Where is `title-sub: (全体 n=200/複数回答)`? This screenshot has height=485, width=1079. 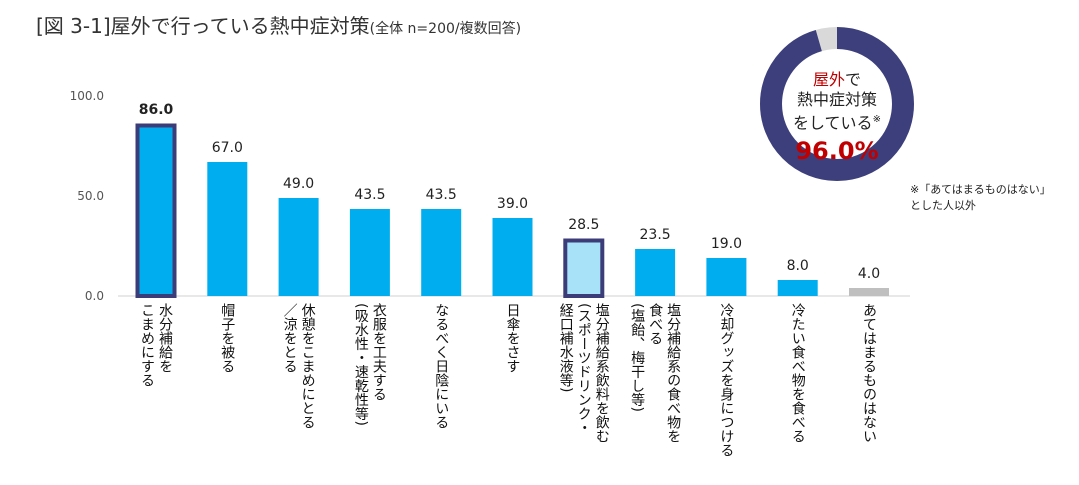 title-sub: (全体 n=200/複数回答) is located at coordinates (445, 29).